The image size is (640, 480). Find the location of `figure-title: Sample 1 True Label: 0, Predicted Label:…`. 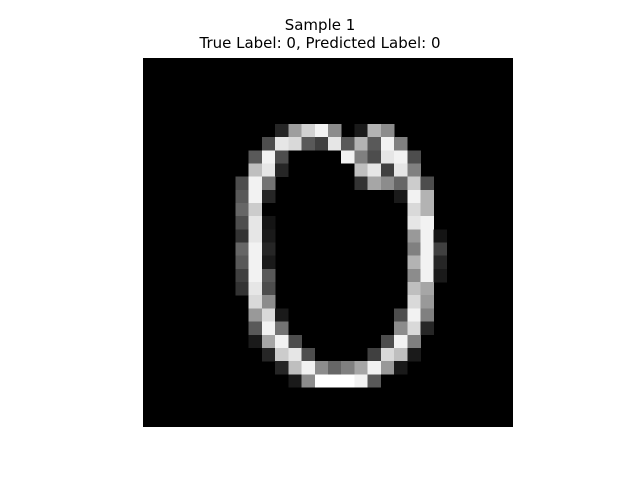

figure-title: Sample 1 True Label: 0, Predicted Label:… is located at coordinates (320, 34).